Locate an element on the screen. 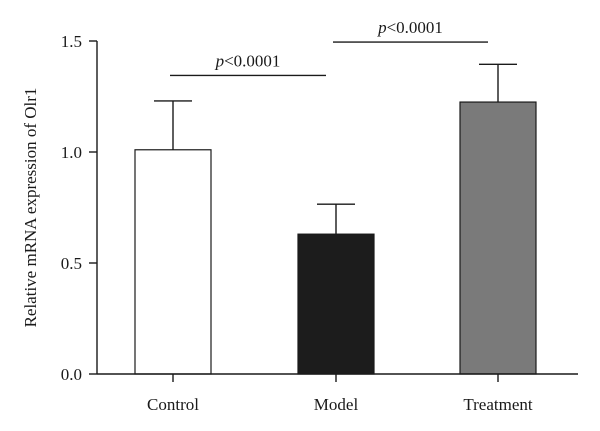 The height and width of the screenshot is (431, 600). x-tick-label: Treatment is located at coordinates (498, 404).